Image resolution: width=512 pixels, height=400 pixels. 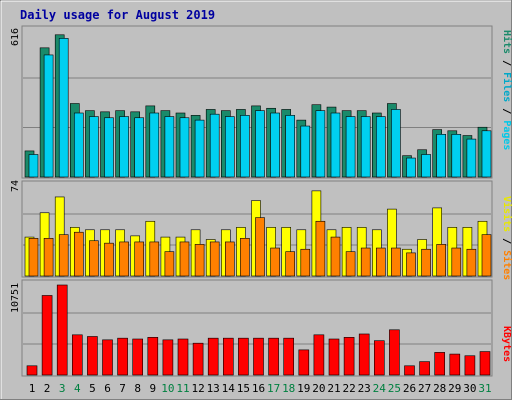 I want to click on x-tick-label: 11, so click(x=182, y=388).